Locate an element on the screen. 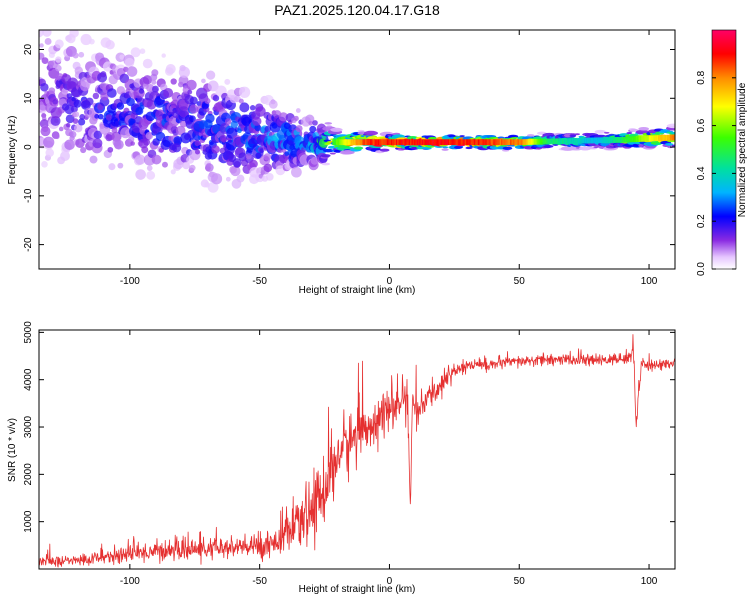 The height and width of the screenshot is (600, 750). y-tick-label: 20 is located at coordinates (28, 50).